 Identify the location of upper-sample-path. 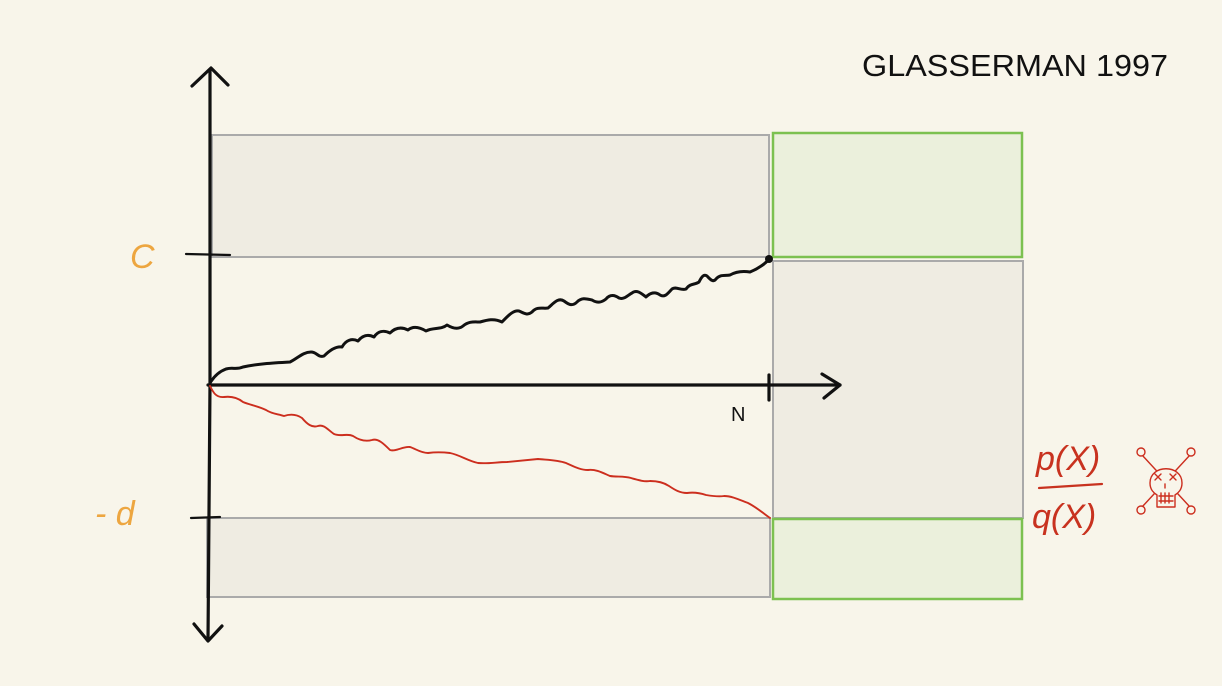
(489, 321).